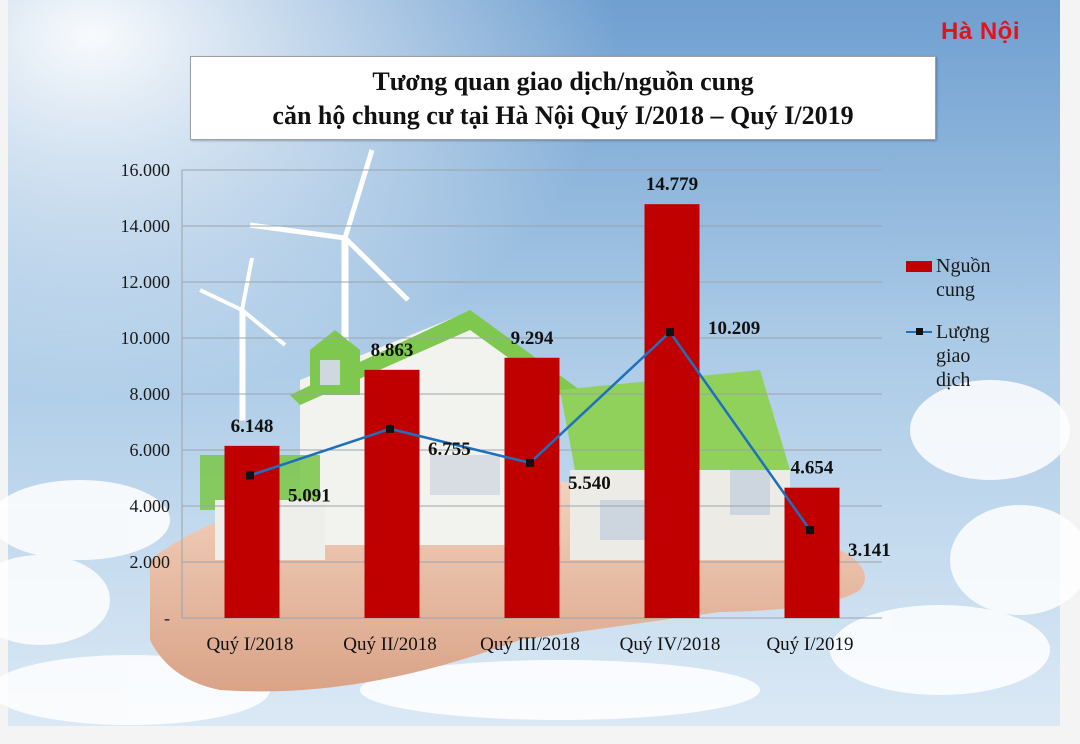 Image resolution: width=1080 pixels, height=744 pixels. What do you see at coordinates (919, 331) in the screenshot?
I see `legend-line-swatch` at bounding box center [919, 331].